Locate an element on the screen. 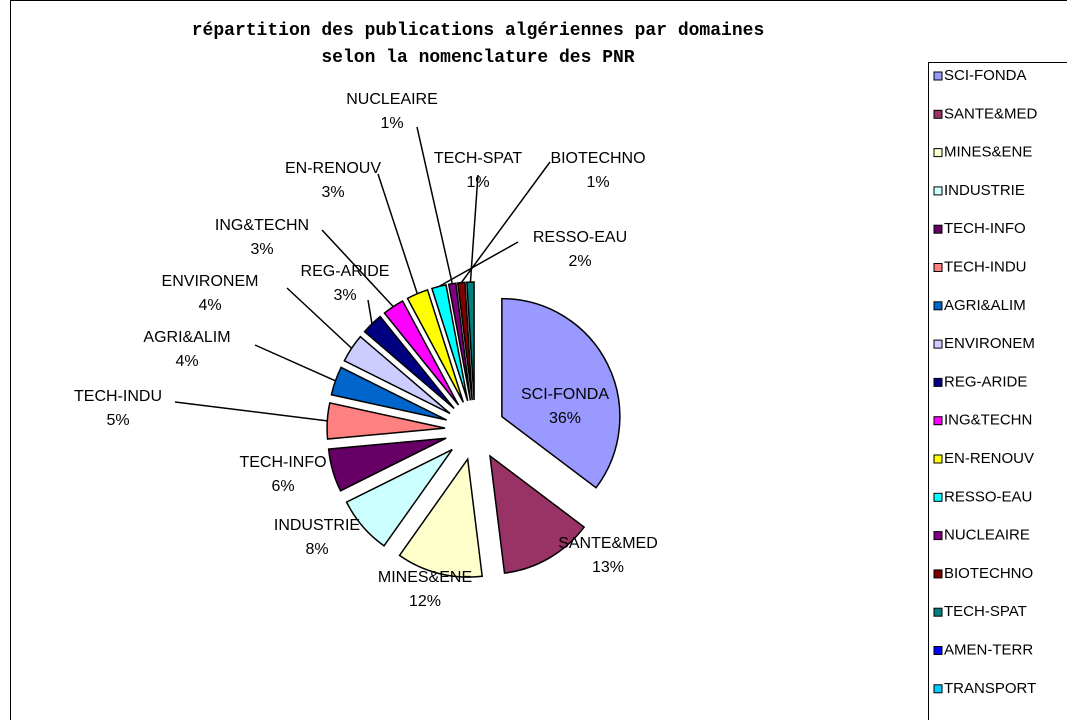  data-label-name: BIOTECHNO is located at coordinates (597, 158).